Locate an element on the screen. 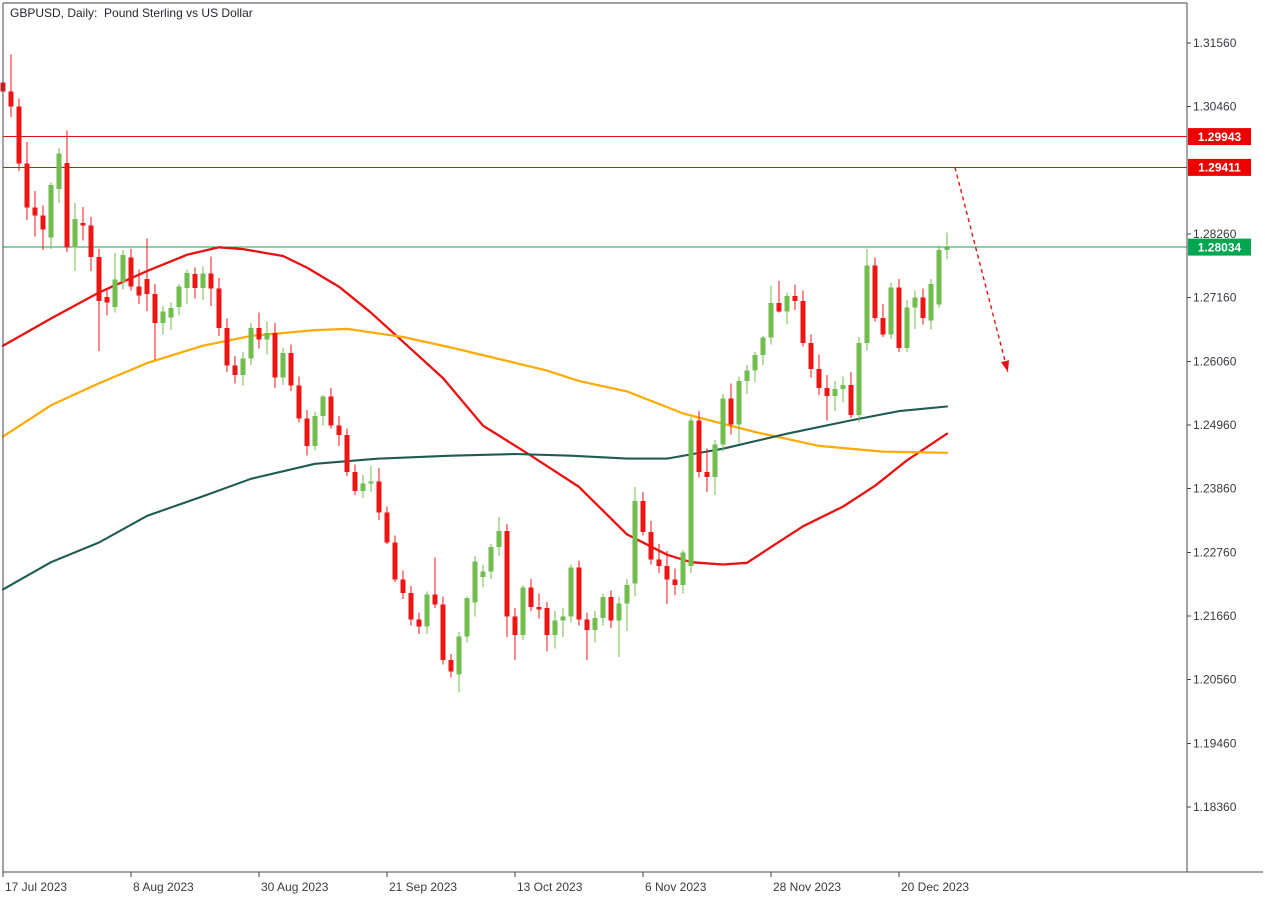 This screenshot has width=1265, height=900. price-tick-label: 1.18360 is located at coordinates (1215, 807).